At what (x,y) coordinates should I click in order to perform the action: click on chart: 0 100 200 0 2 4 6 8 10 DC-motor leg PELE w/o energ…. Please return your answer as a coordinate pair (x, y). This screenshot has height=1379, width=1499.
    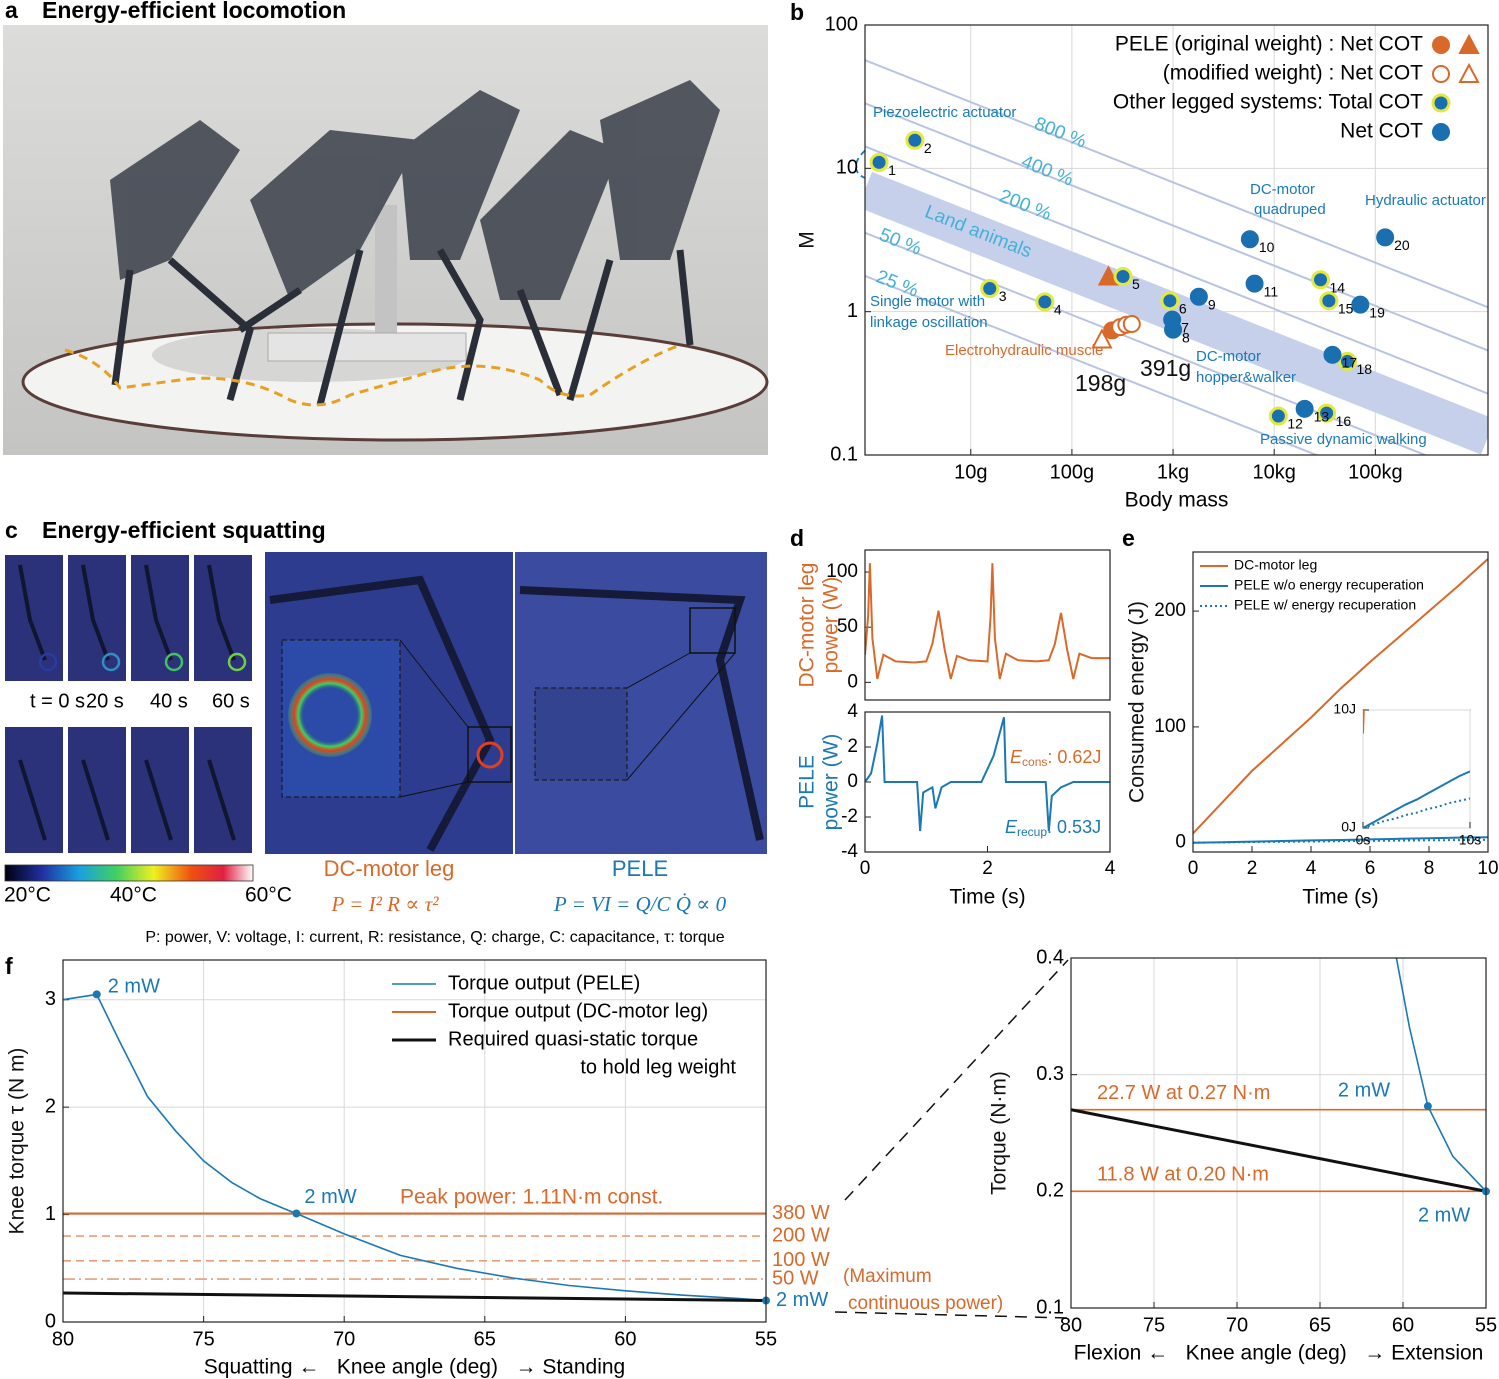
    Looking at the image, I should click on (1310, 717).